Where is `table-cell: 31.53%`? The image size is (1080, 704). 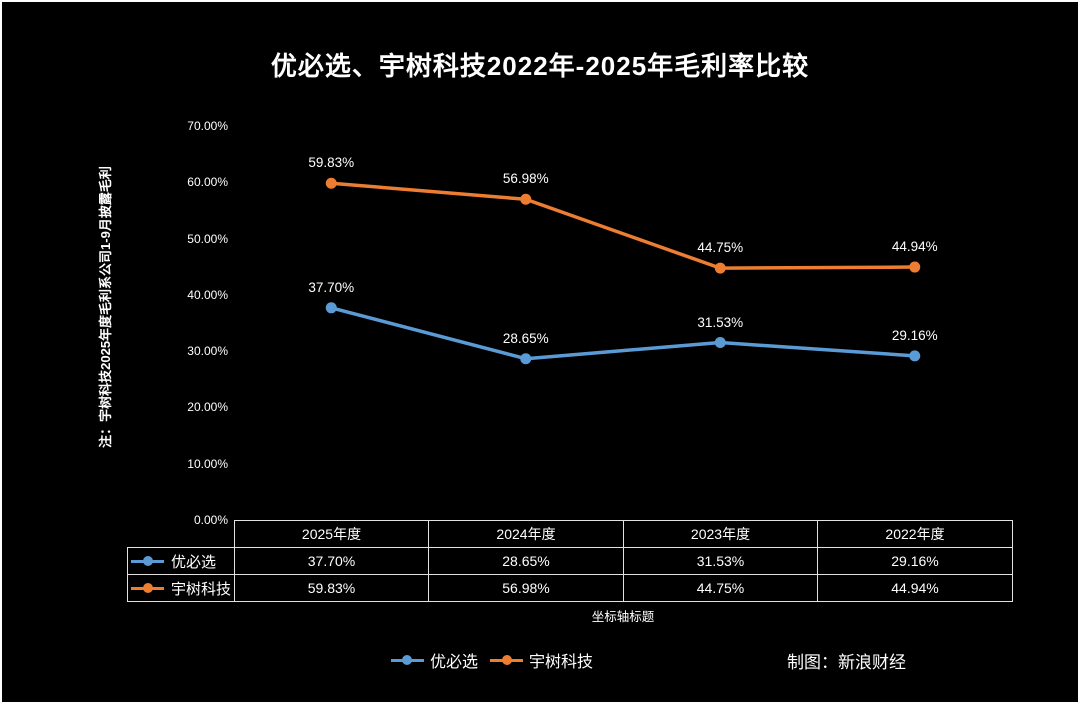
table-cell: 31.53% is located at coordinates (720, 561).